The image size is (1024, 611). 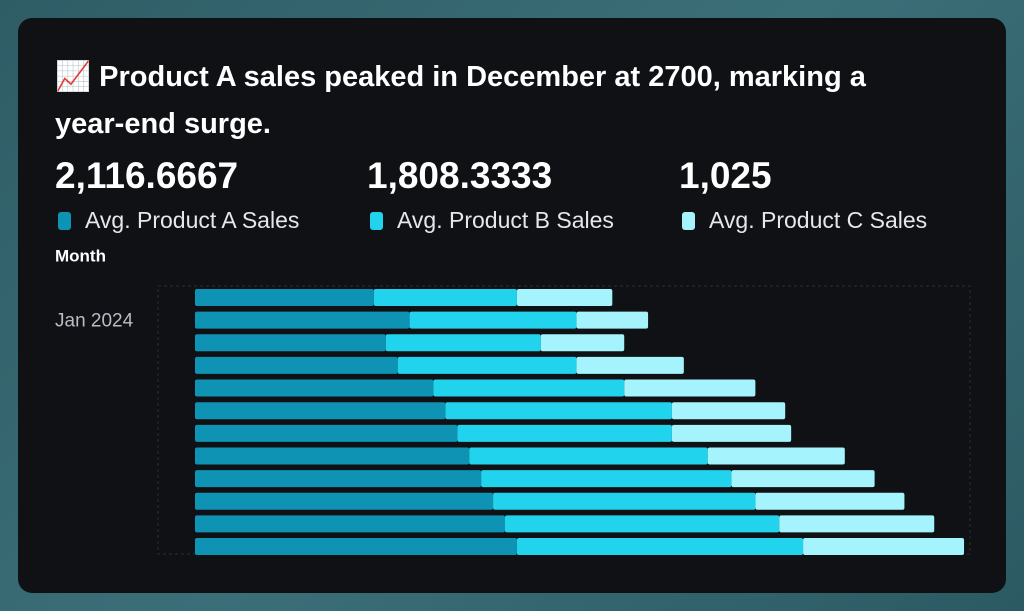 What do you see at coordinates (725, 175) in the screenshot?
I see `kpi-value: 1,025` at bounding box center [725, 175].